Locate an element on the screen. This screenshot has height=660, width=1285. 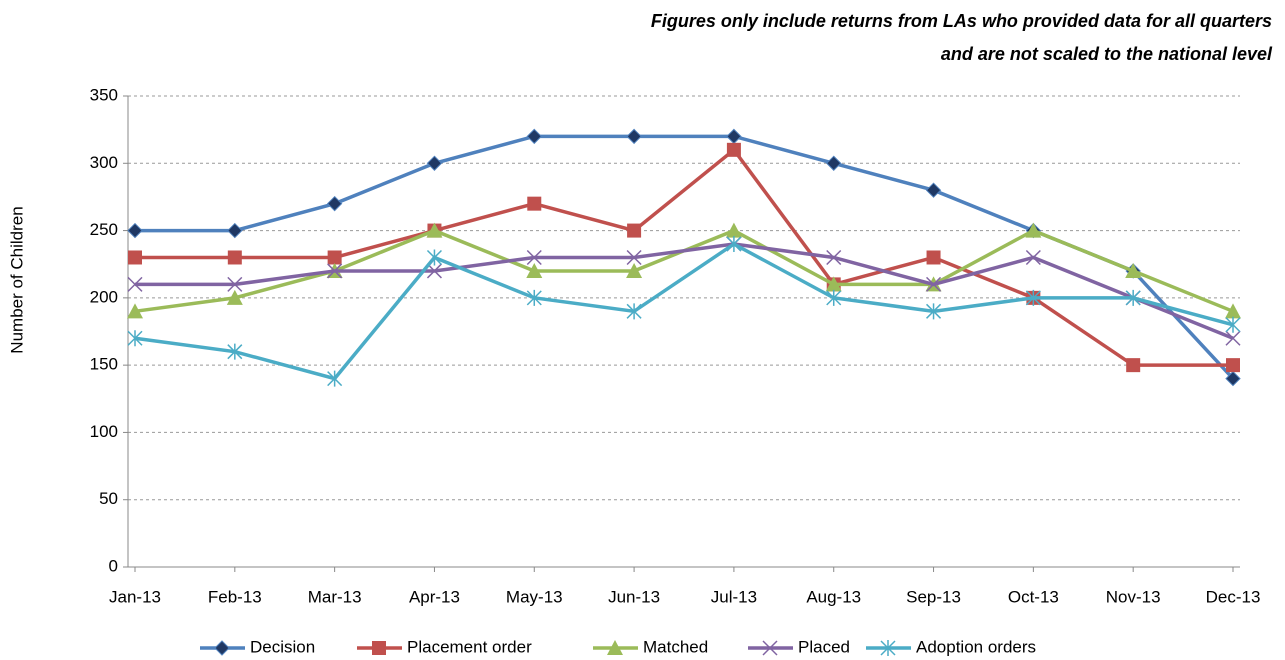
series-line is located at coordinates (684, 291).